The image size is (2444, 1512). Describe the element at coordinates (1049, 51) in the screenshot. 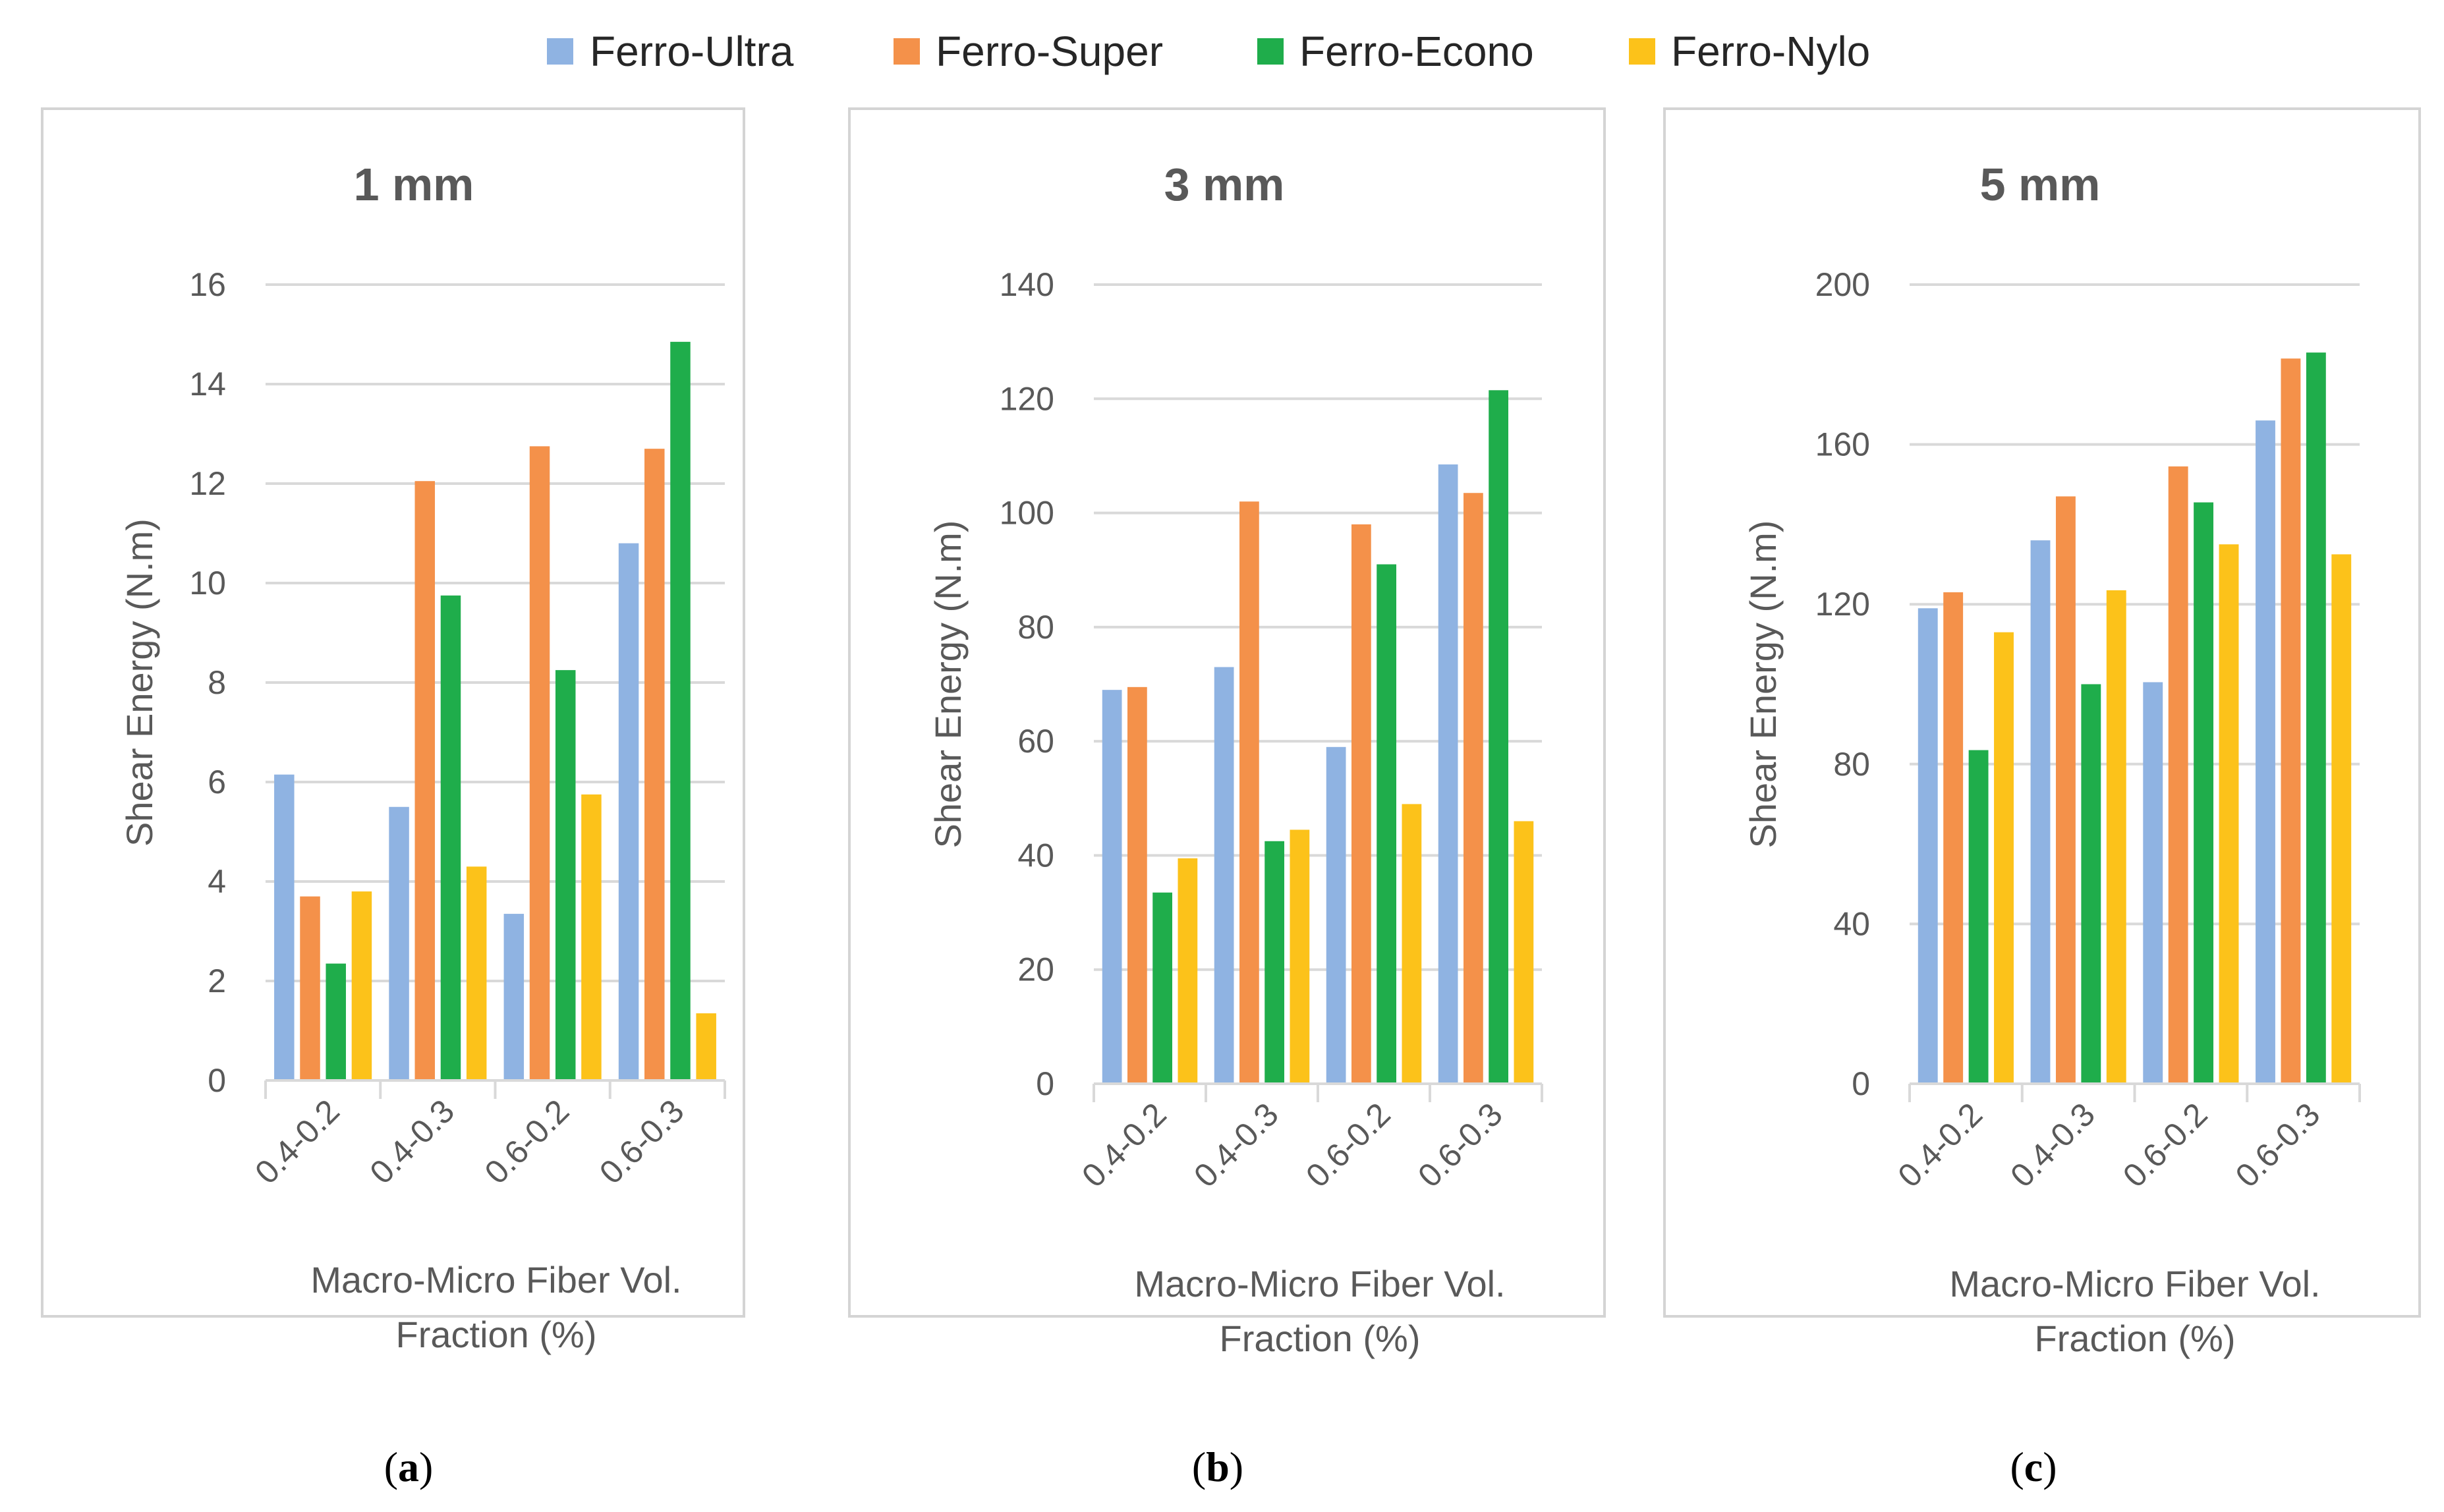

I see `legend-label-1: Ferro-Super` at that location.